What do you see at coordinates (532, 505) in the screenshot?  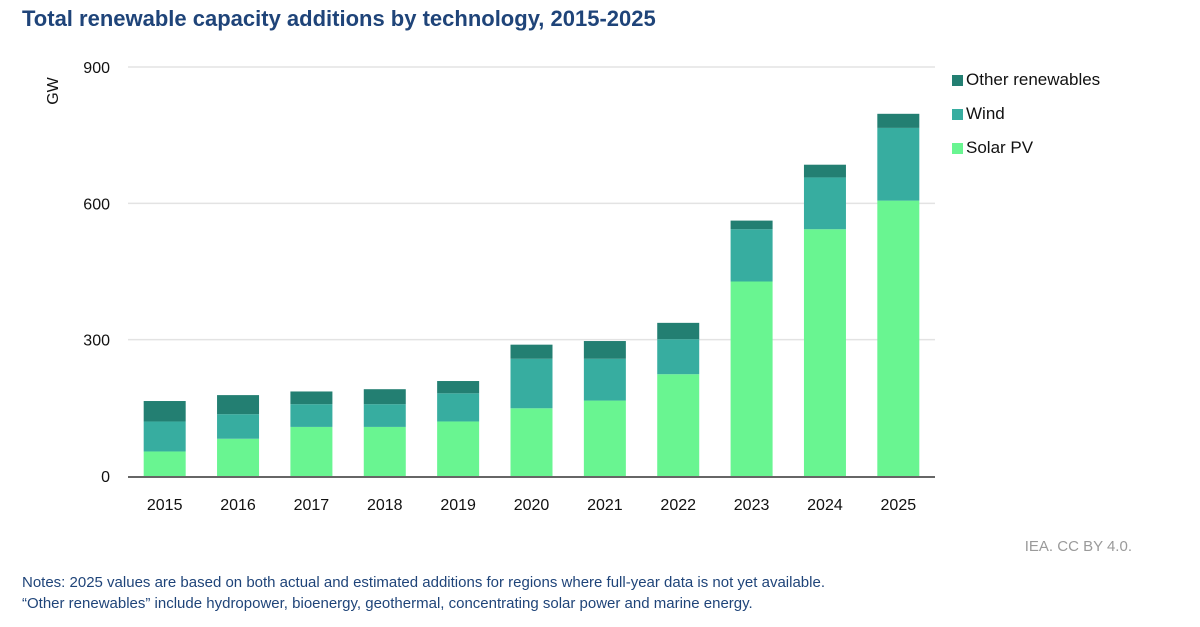 I see `x-tick-label: 2020` at bounding box center [532, 505].